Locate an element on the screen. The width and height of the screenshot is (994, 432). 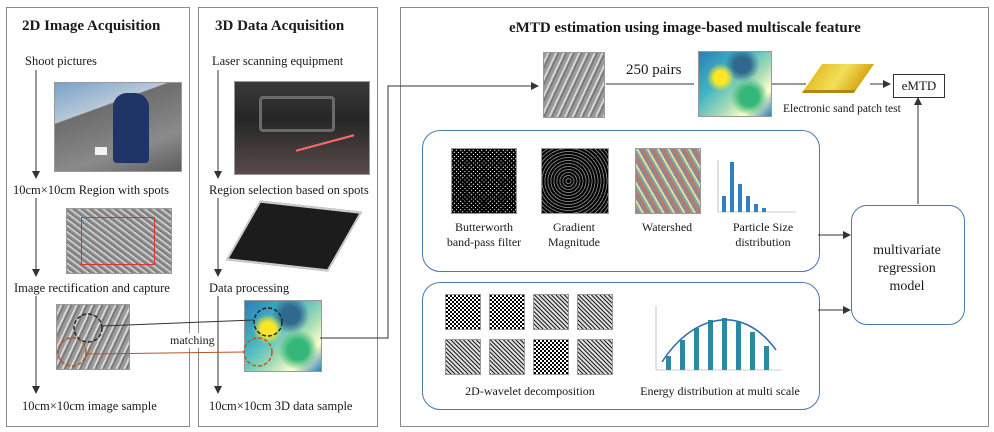
step-laser-equipment: Laser scanning equipment is located at coordinates (278, 61).